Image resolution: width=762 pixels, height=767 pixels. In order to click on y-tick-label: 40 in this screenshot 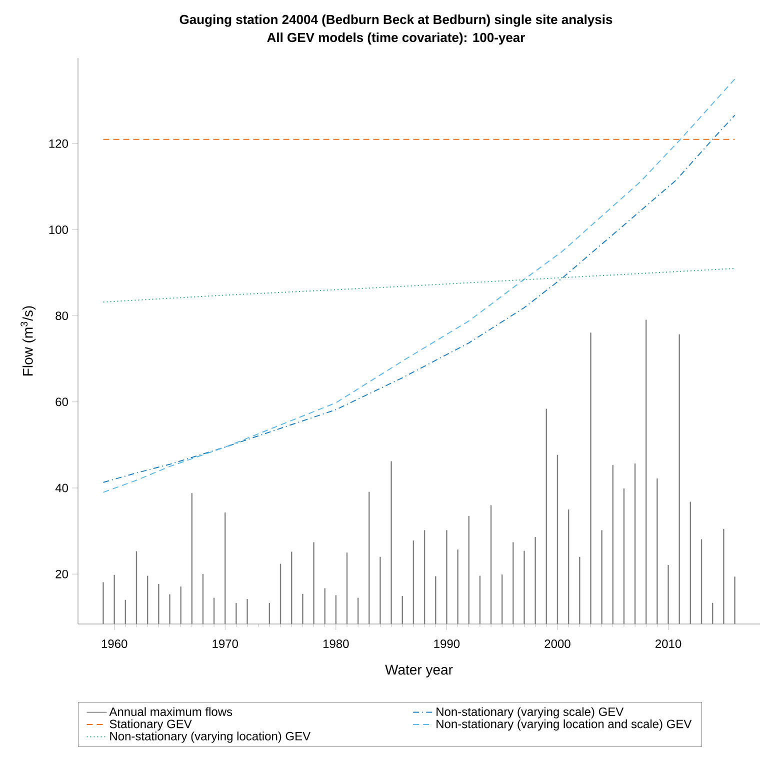, I will do `click(61, 488)`.